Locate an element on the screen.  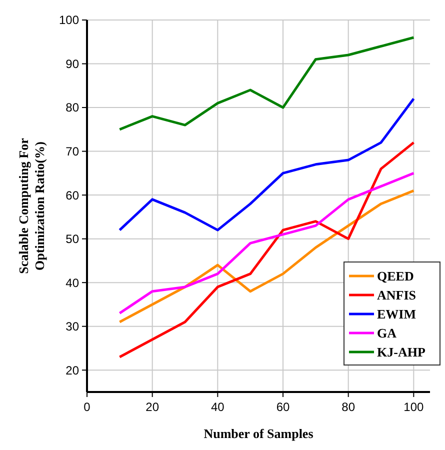
legend-label: KJ-AHP is located at coordinates (401, 352).